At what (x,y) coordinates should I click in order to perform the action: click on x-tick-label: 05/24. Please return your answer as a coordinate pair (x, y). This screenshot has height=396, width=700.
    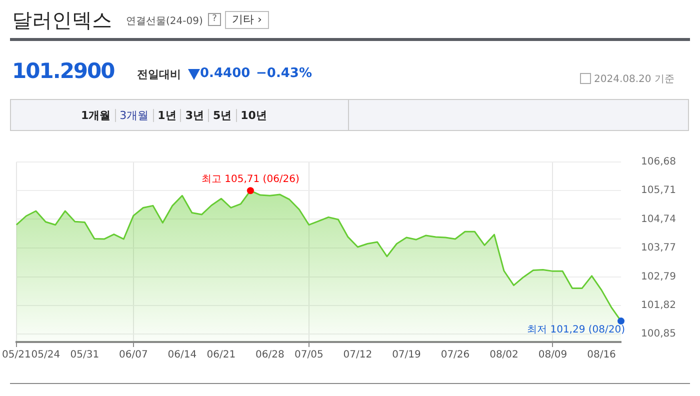
    Looking at the image, I should click on (45, 355).